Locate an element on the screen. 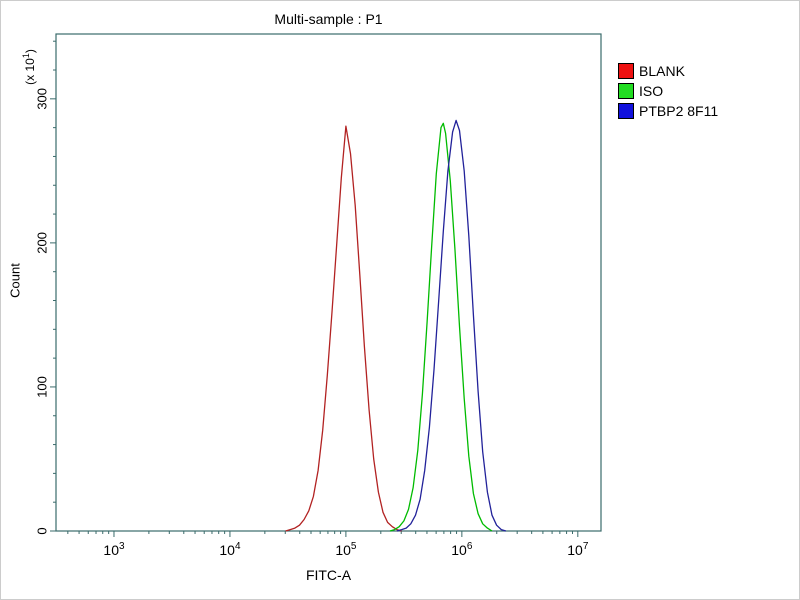 The width and height of the screenshot is (800, 600). legend-item-ptbp2: PTBP2 8F11 is located at coordinates (668, 111).